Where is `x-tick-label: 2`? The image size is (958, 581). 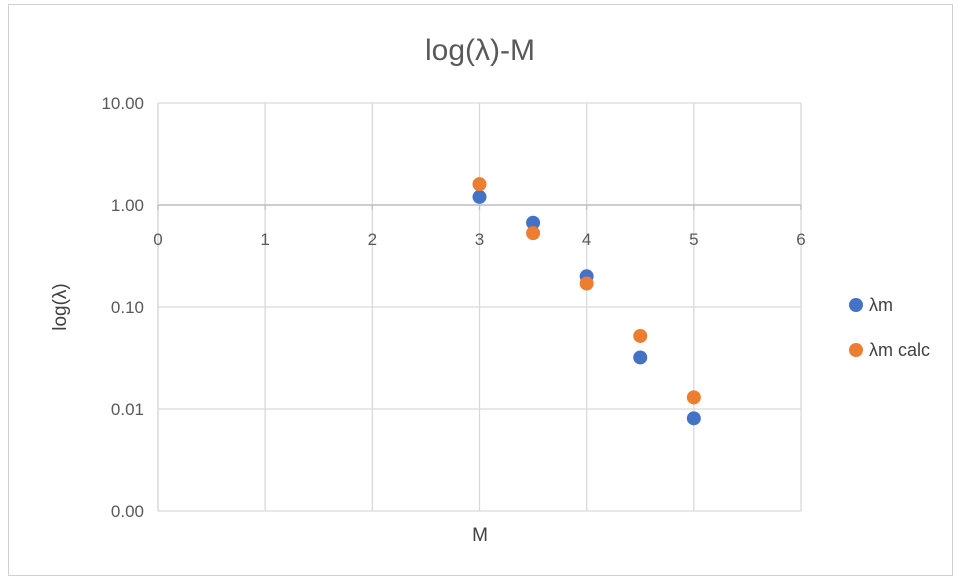
x-tick-label: 2 is located at coordinates (372, 239).